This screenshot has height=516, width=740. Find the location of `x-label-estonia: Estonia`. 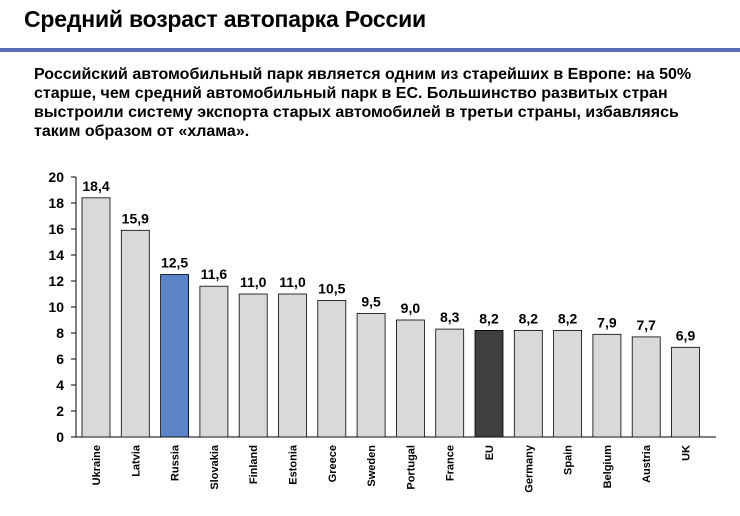

x-label-estonia: Estonia is located at coordinates (294, 464).